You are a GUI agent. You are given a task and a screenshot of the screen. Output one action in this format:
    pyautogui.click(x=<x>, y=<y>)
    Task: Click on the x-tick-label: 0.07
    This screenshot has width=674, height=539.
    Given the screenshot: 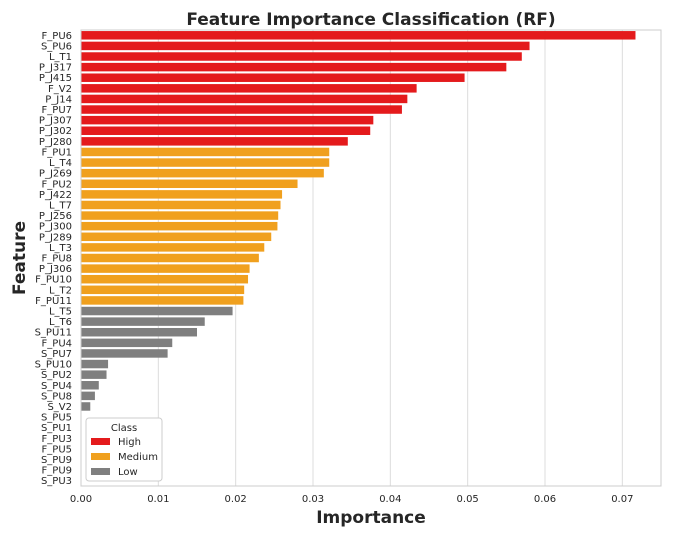 What is the action you would take?
    pyautogui.click(x=622, y=499)
    